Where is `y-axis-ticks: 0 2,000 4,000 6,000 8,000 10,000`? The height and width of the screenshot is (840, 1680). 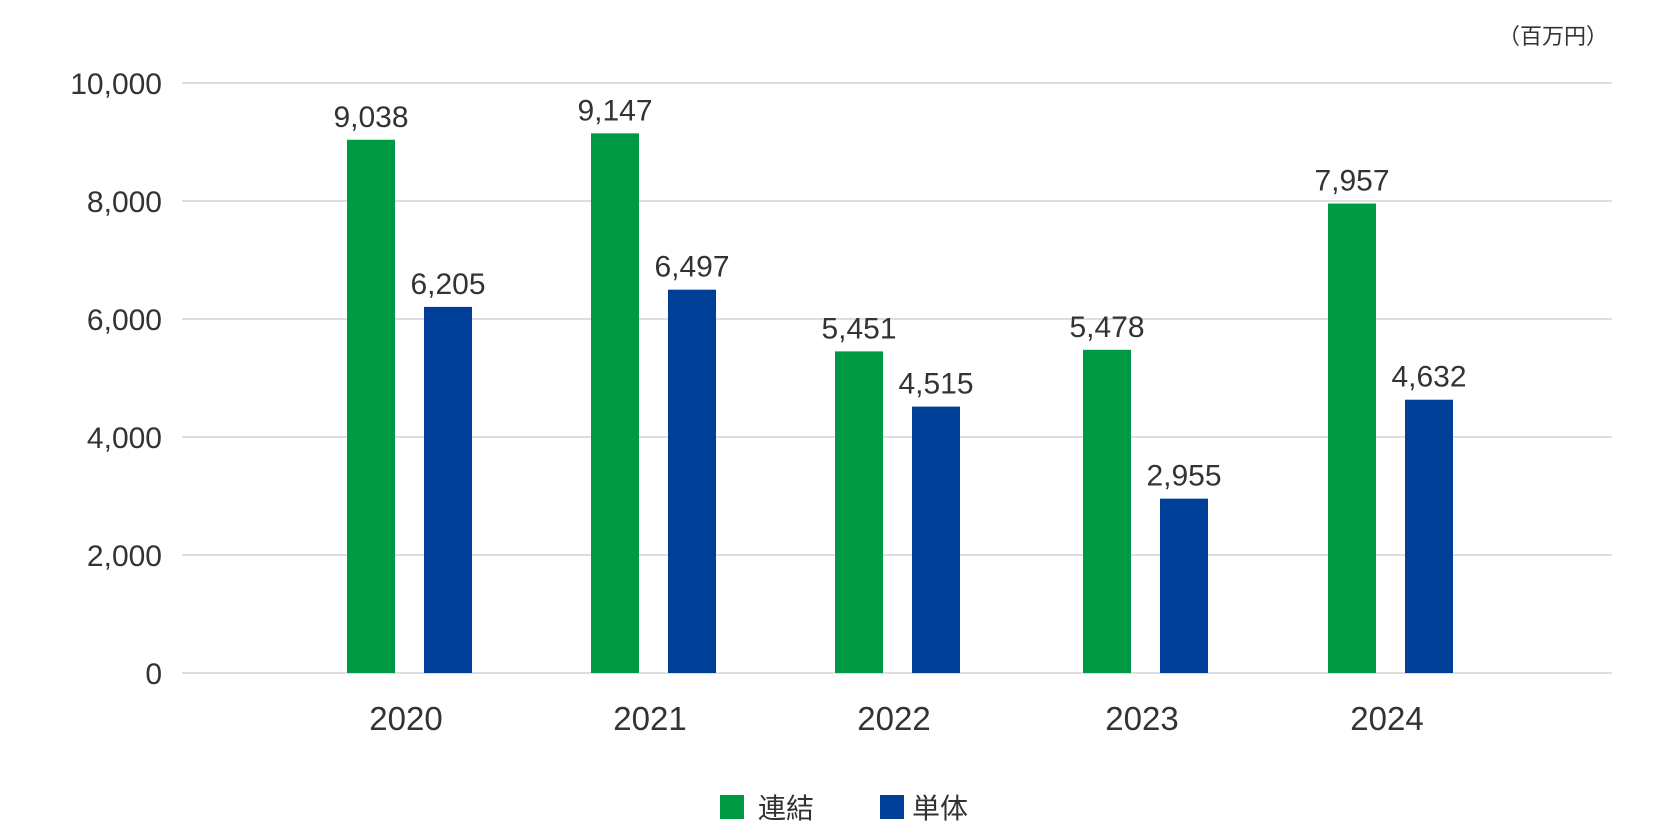 y-axis-ticks: 0 2,000 4,000 6,000 8,000 10,000 is located at coordinates (116, 379).